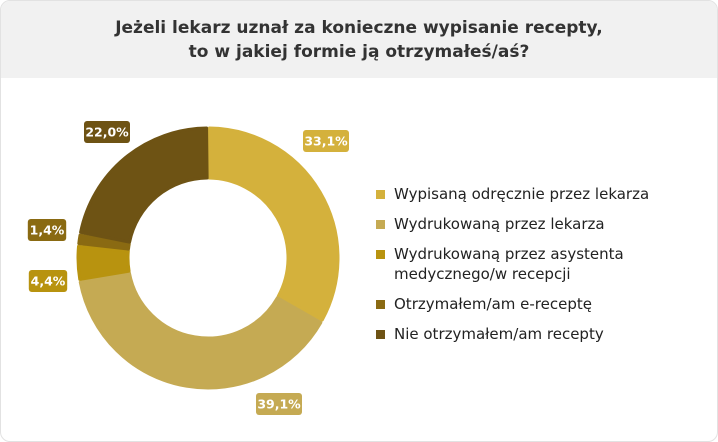 This screenshot has height=442, width=718. I want to click on data-label-text: 4,4%, so click(48, 281).